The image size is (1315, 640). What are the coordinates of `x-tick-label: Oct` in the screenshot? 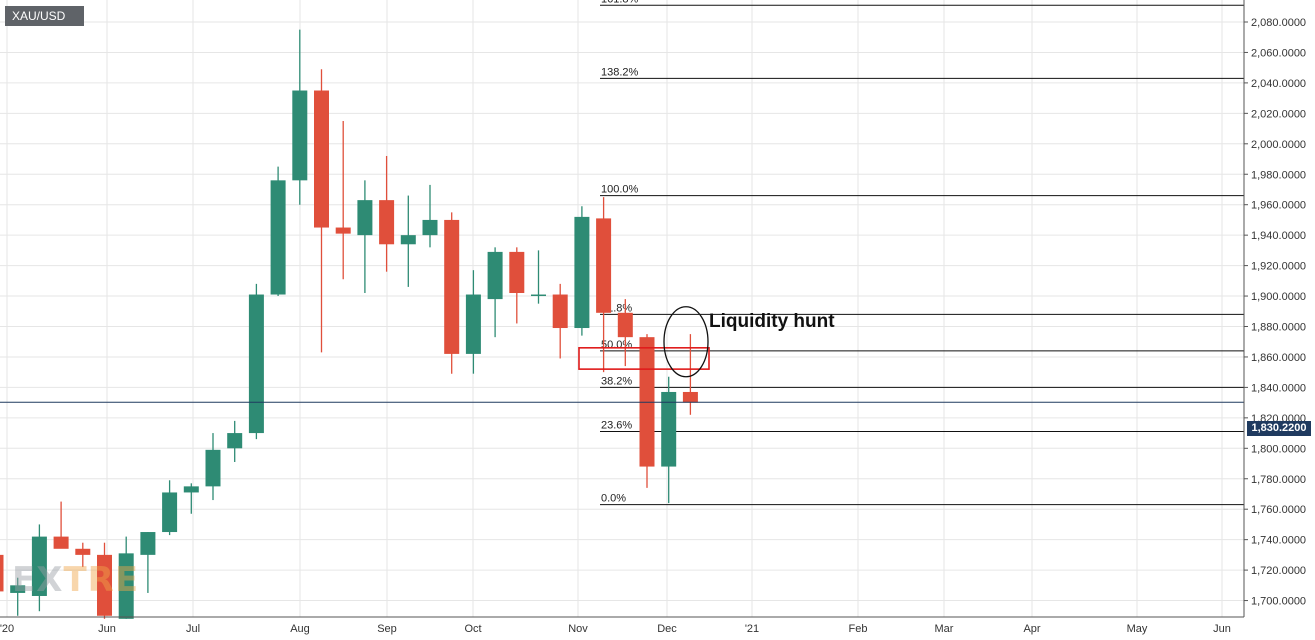 It's located at (472, 629).